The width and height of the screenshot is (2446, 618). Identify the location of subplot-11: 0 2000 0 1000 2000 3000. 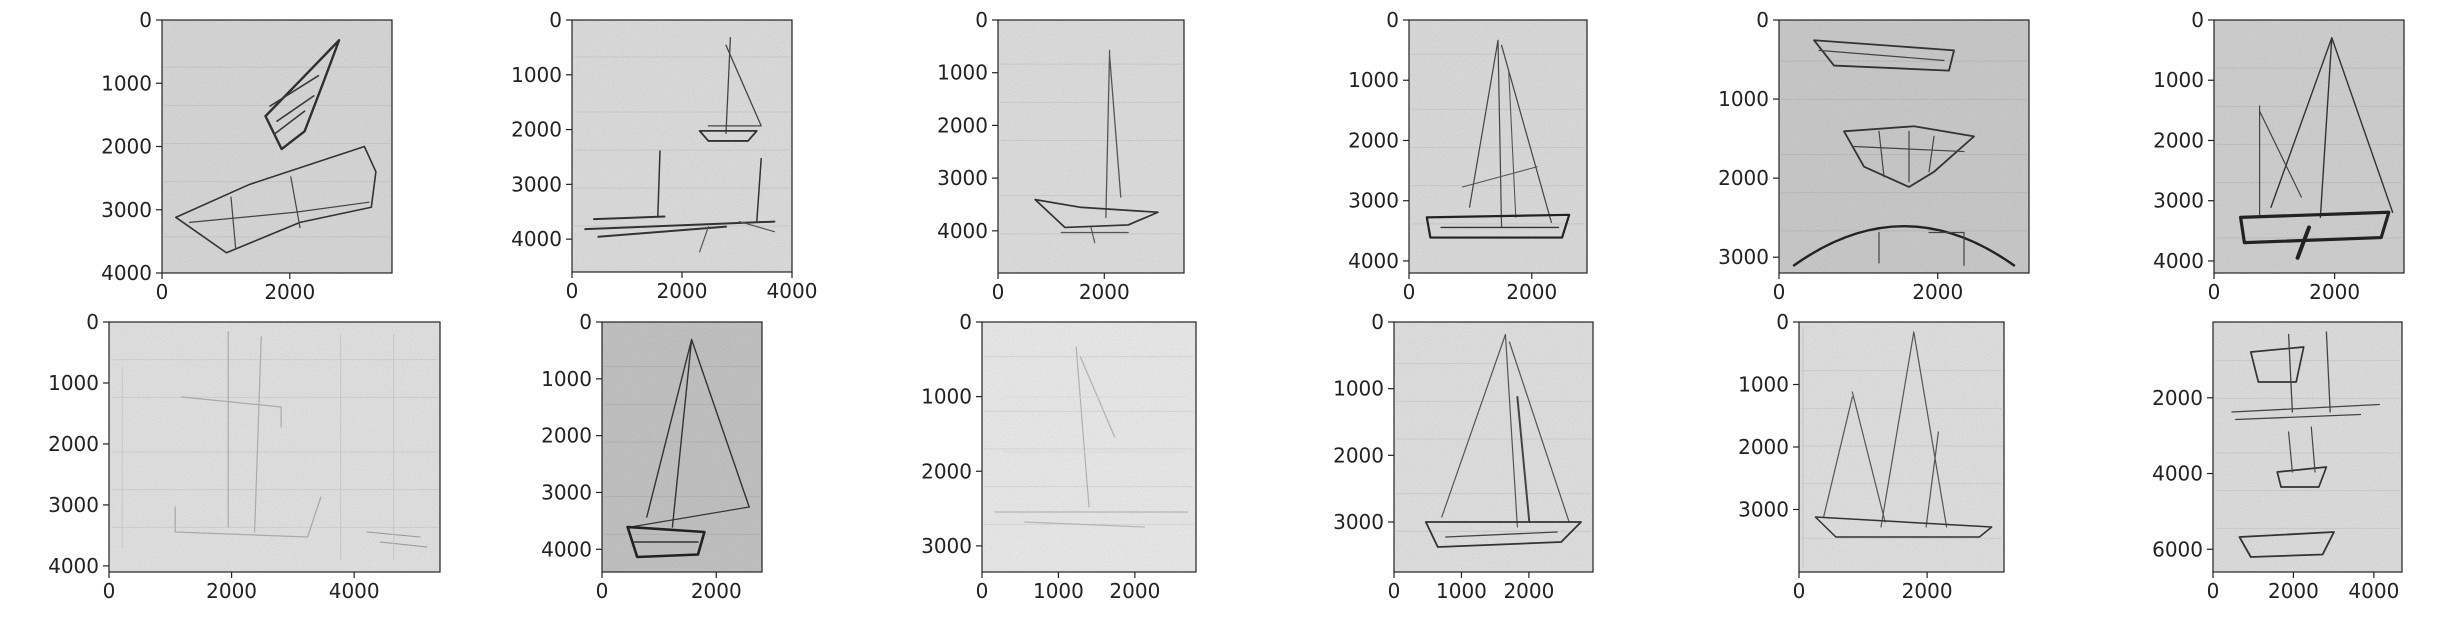
(1871, 456).